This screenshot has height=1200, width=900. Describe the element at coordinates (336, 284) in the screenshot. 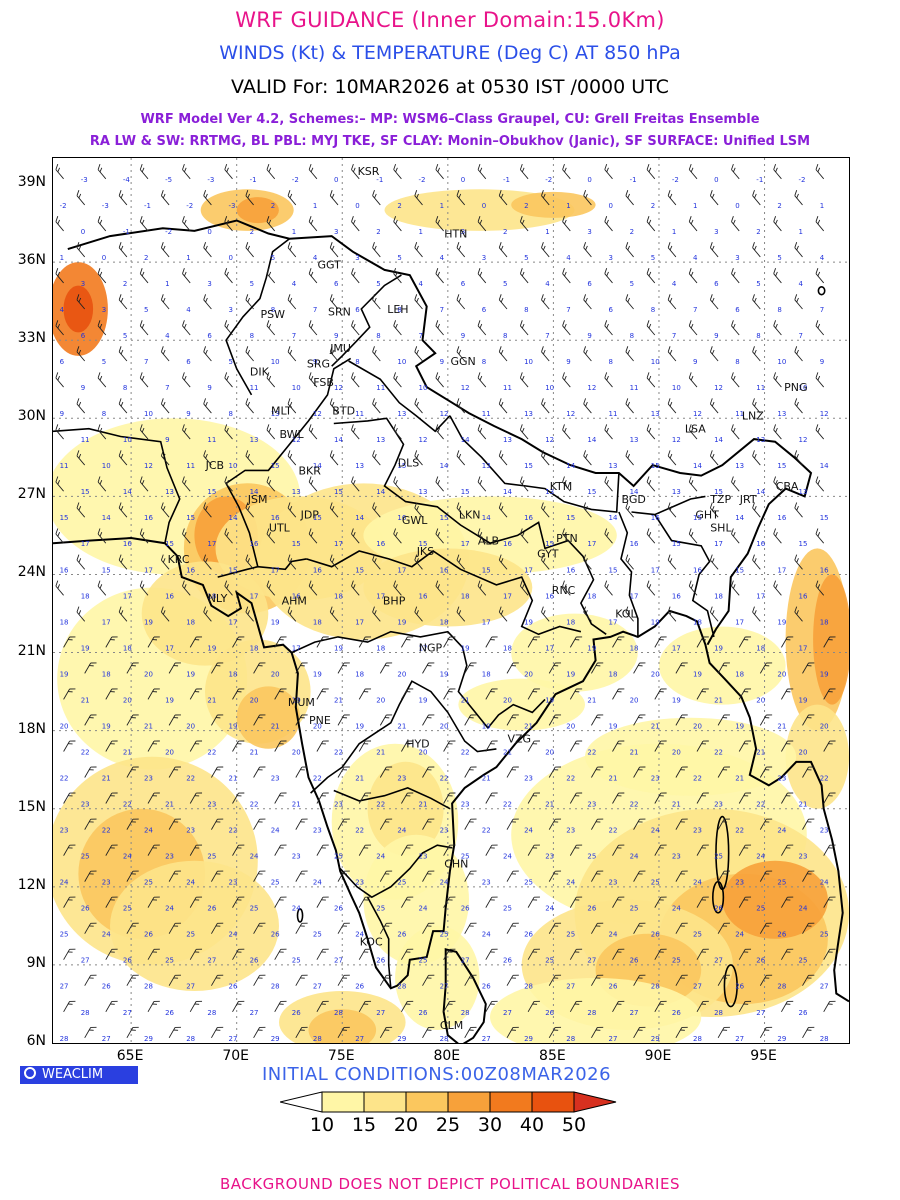

I see `temperature-value: 6` at that location.